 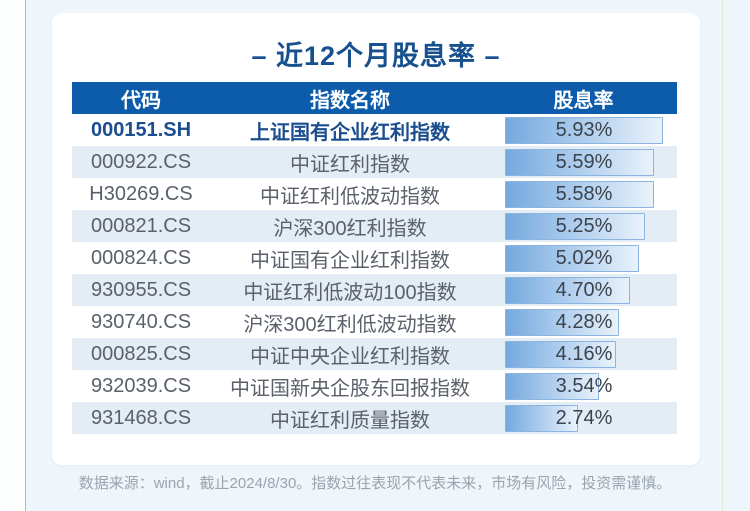 What do you see at coordinates (141, 193) in the screenshot?
I see `index-code: H30269.CS` at bounding box center [141, 193].